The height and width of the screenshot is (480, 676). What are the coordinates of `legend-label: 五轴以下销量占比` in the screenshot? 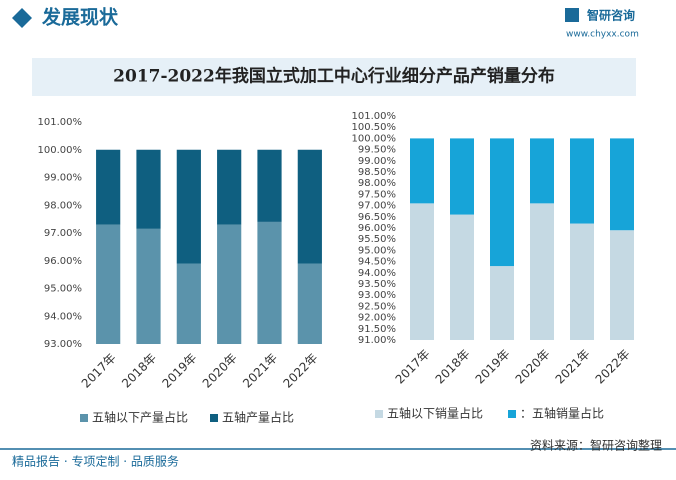 It's located at (435, 413).